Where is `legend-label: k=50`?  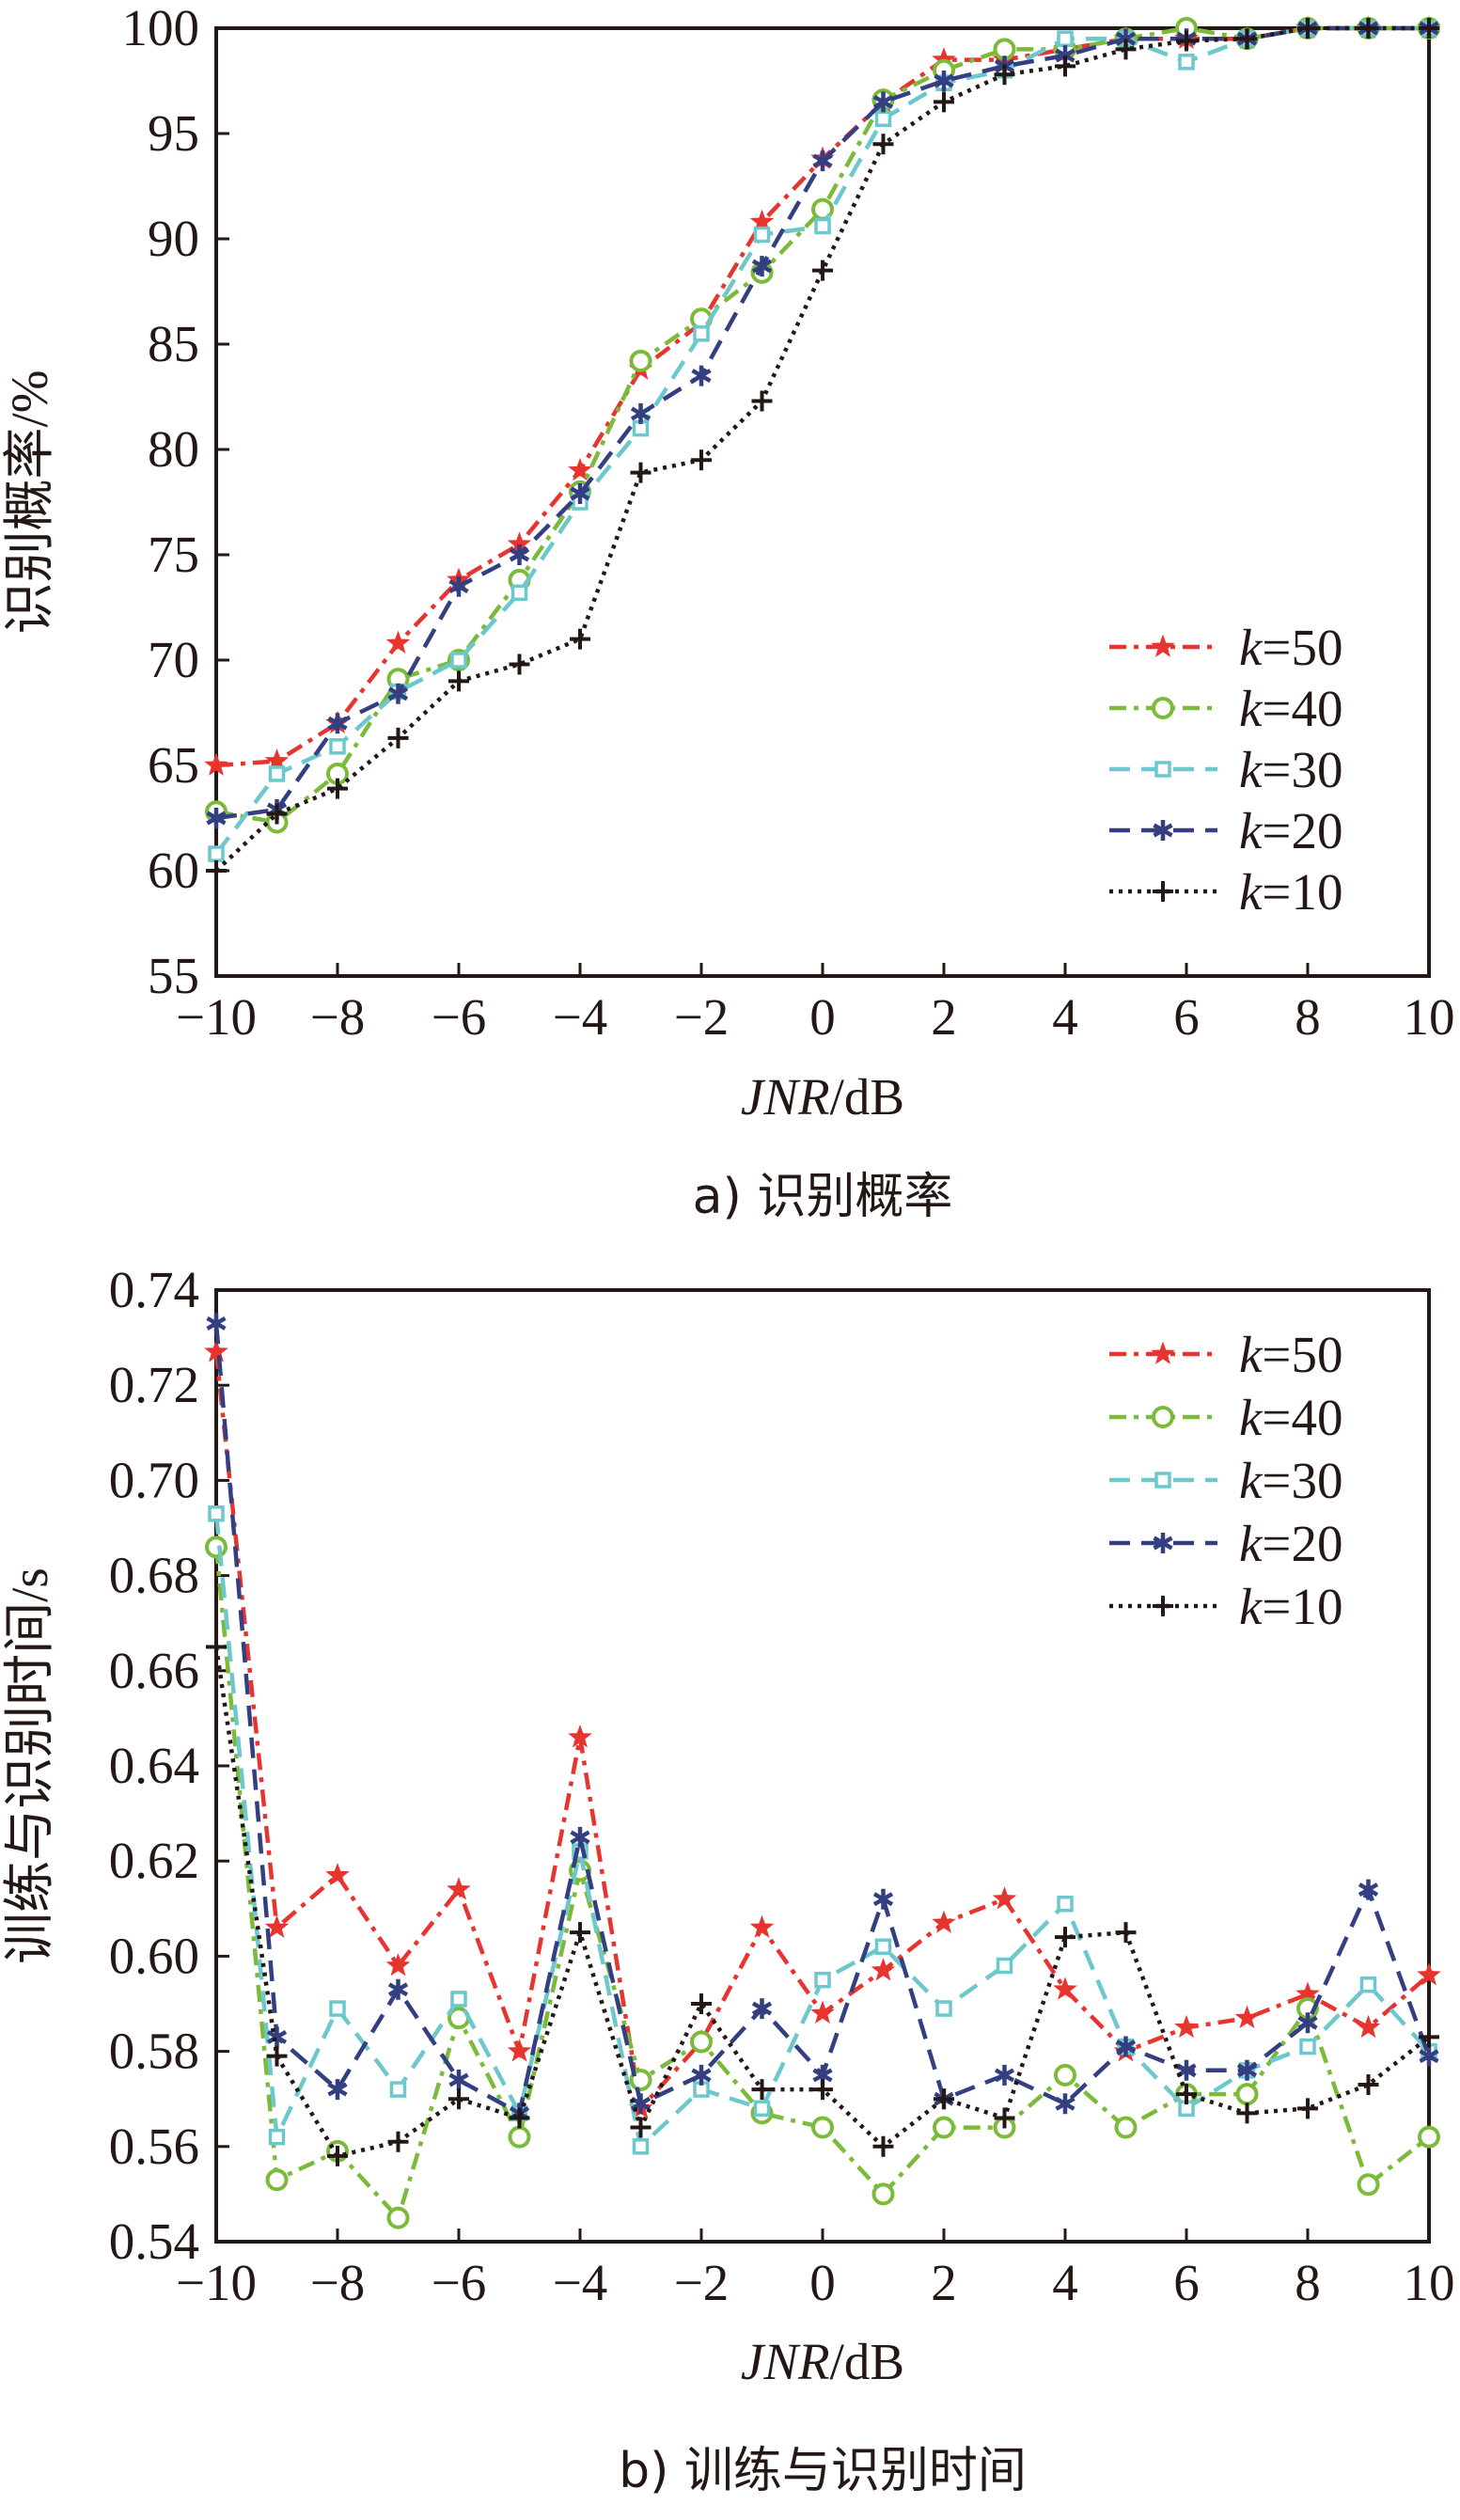 legend-label: k=50 is located at coordinates (1291, 1354).